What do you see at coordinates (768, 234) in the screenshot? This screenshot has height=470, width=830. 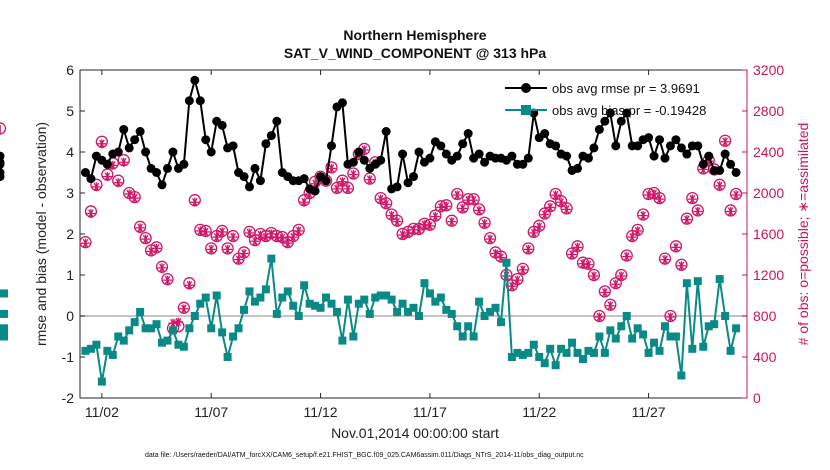 I see `y2-tick-label: 1600` at bounding box center [768, 234].